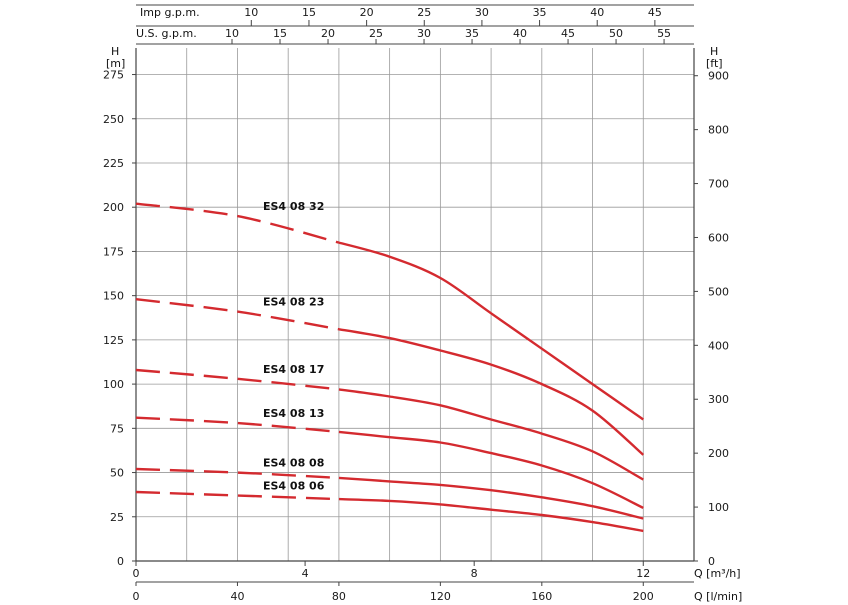 The image size is (848, 605). What do you see at coordinates (655, 12) in the screenshot?
I see `x-imp-tick-label: 45` at bounding box center [655, 12].